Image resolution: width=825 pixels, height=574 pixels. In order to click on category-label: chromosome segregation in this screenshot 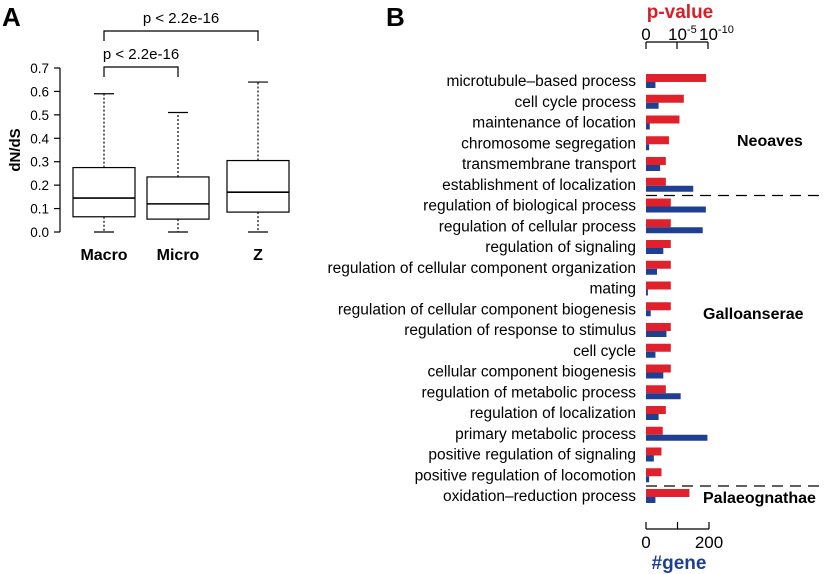, I will do `click(548, 143)`.